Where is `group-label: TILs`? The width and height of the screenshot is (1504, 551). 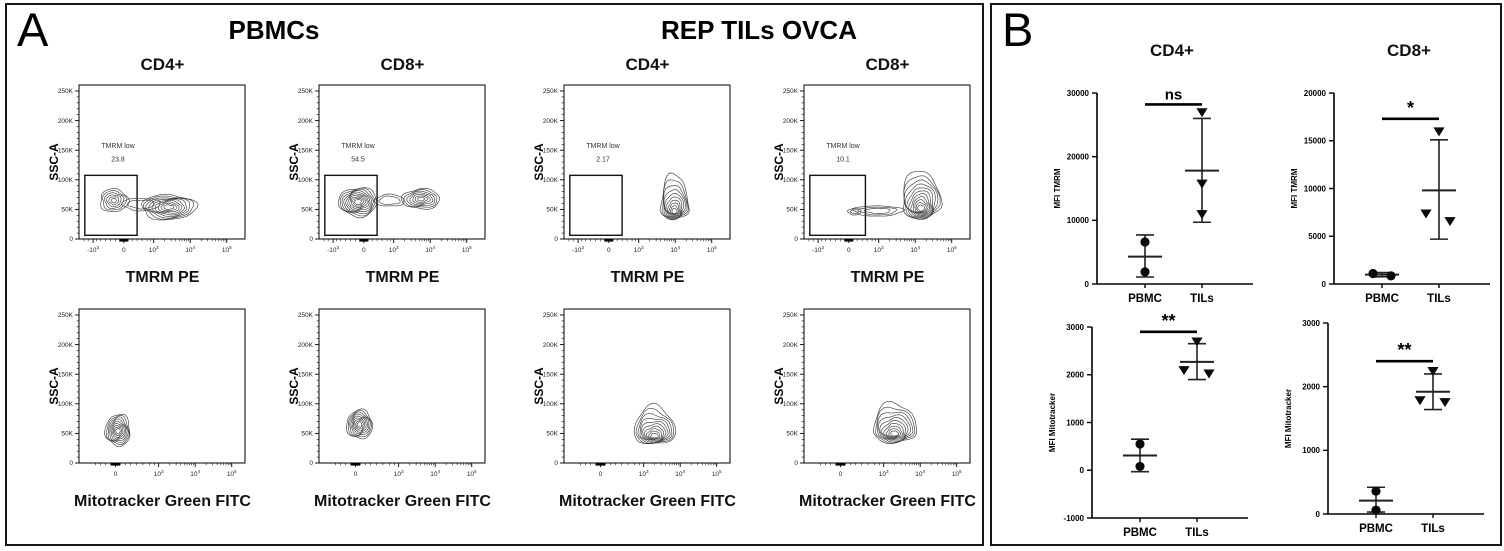
group-label: TILs is located at coordinates (1197, 533).